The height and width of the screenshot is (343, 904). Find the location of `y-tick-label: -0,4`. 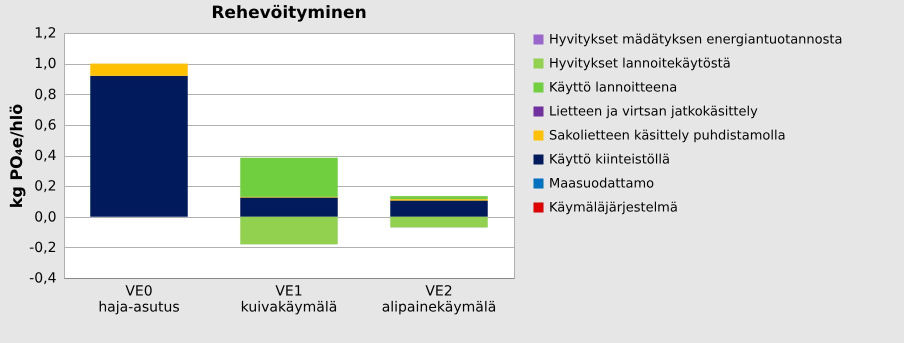

y-tick-label: -0,4 is located at coordinates (43, 278).